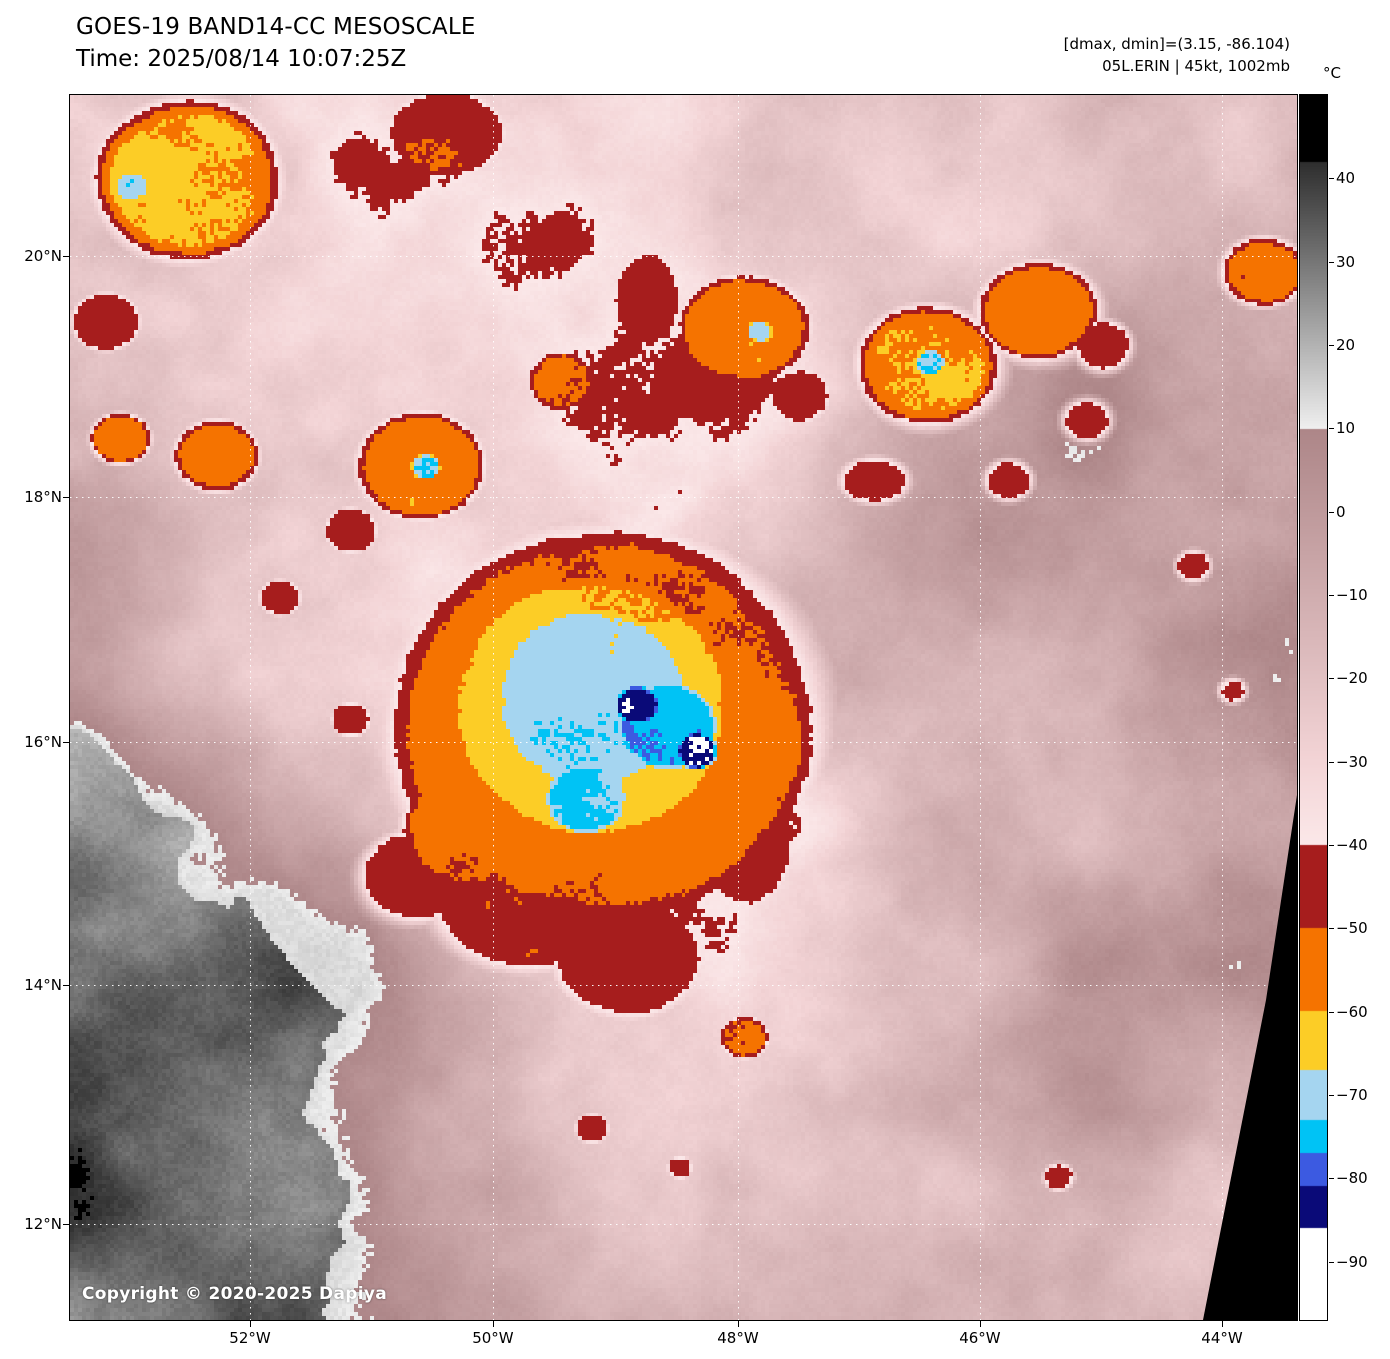 The image size is (1390, 1359). What do you see at coordinates (1352, 1011) in the screenshot?
I see `colorbar-tick-label: −60` at bounding box center [1352, 1011].